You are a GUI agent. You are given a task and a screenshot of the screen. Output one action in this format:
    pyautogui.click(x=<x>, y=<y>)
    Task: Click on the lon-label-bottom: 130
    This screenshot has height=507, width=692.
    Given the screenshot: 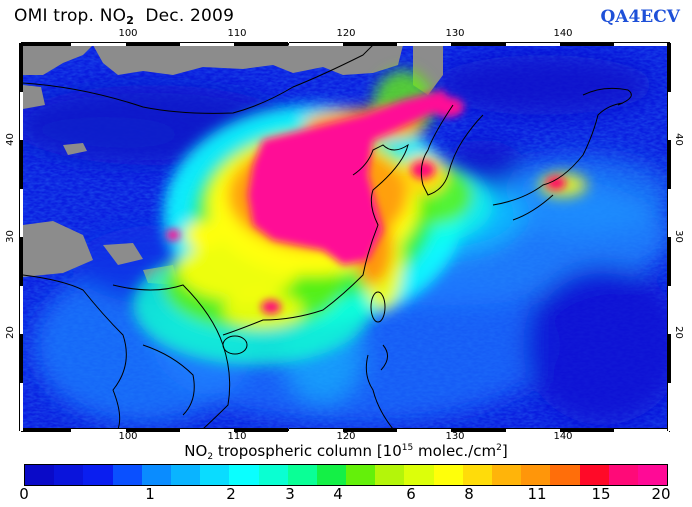 What is the action you would take?
    pyautogui.click(x=455, y=436)
    